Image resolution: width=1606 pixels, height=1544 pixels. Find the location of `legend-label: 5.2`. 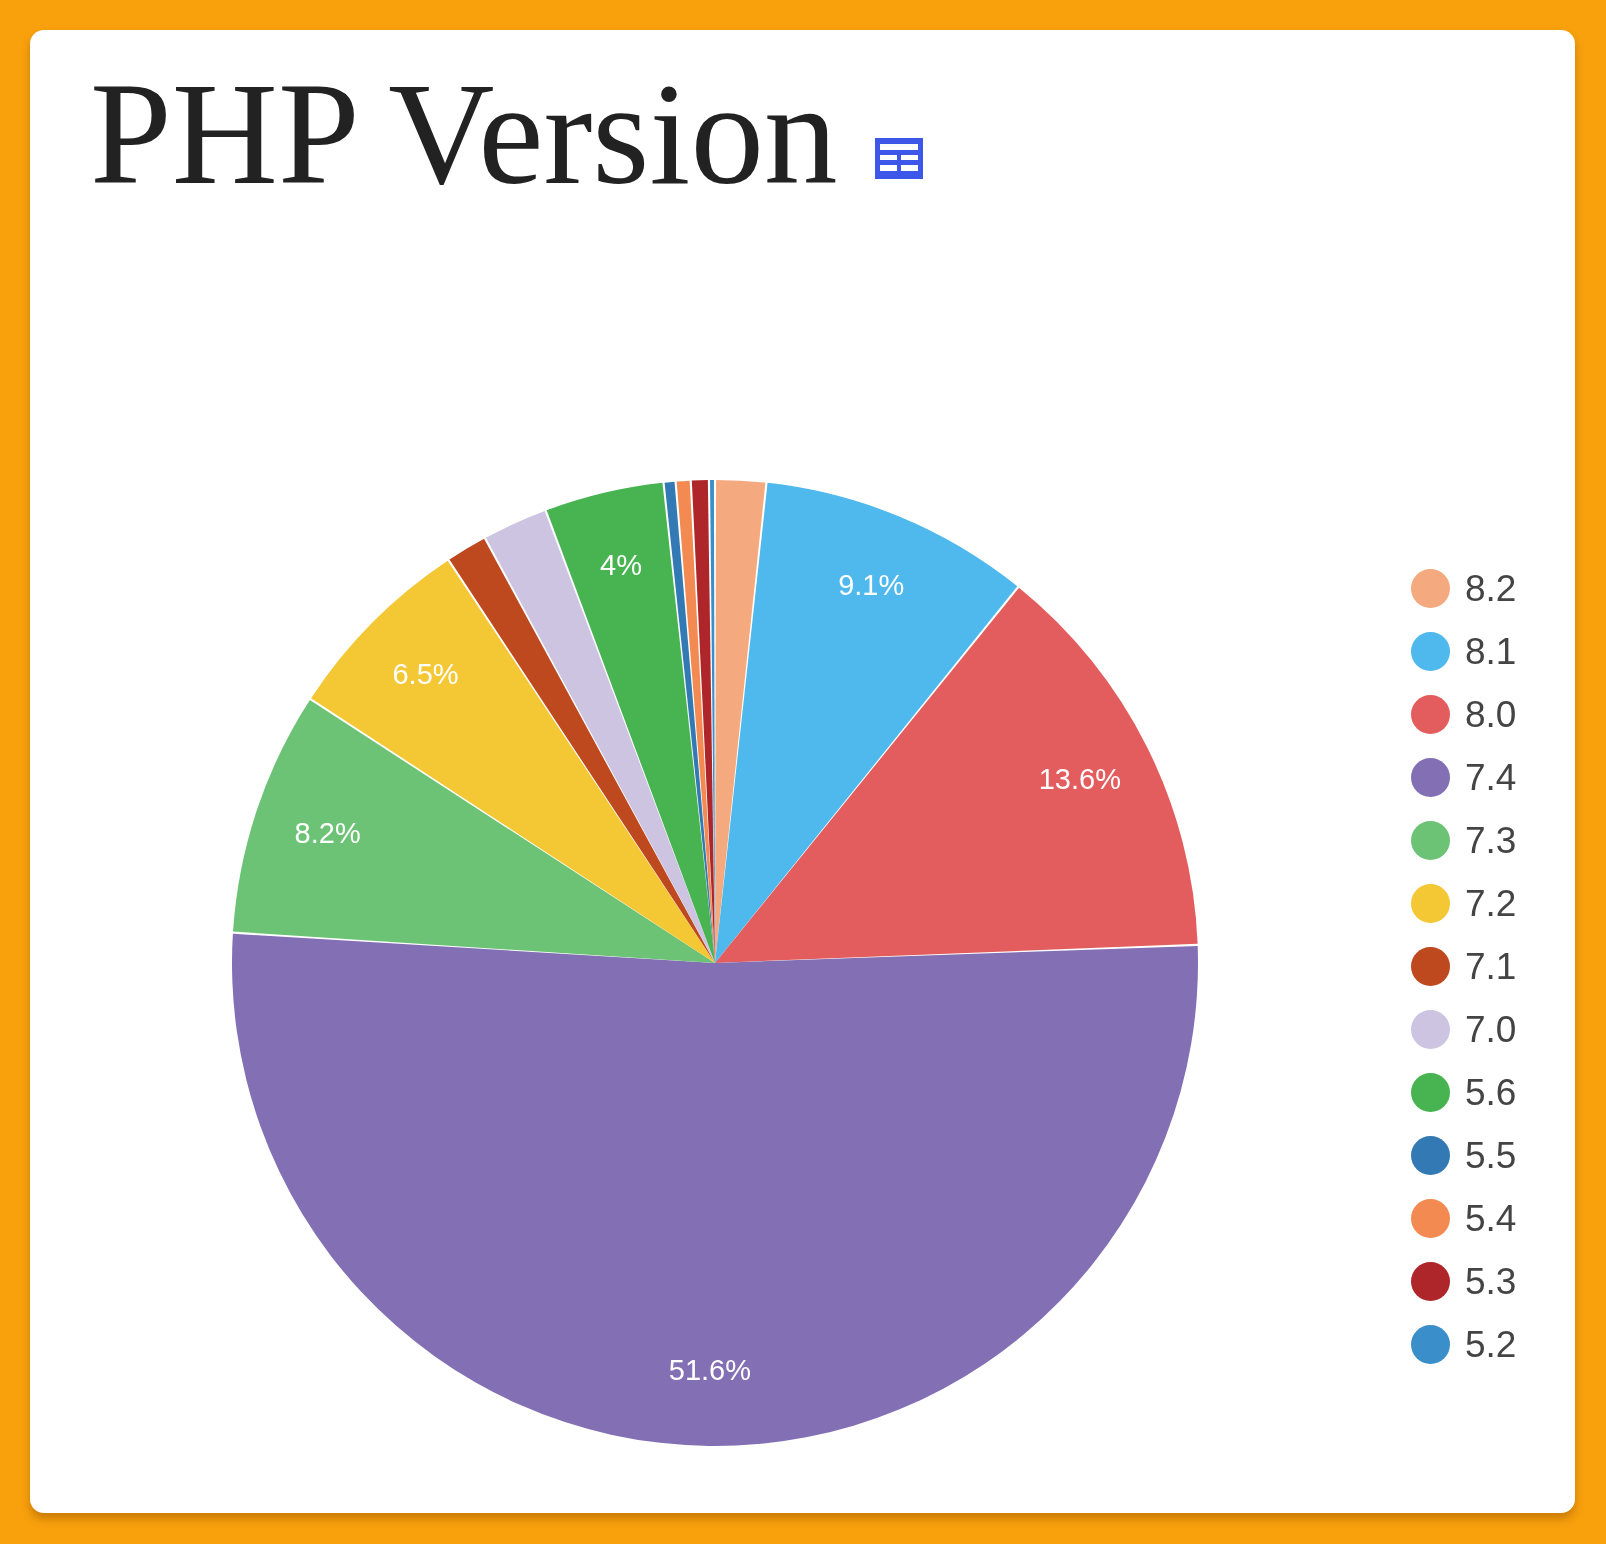

legend-label: 5.2 is located at coordinates (1491, 1344).